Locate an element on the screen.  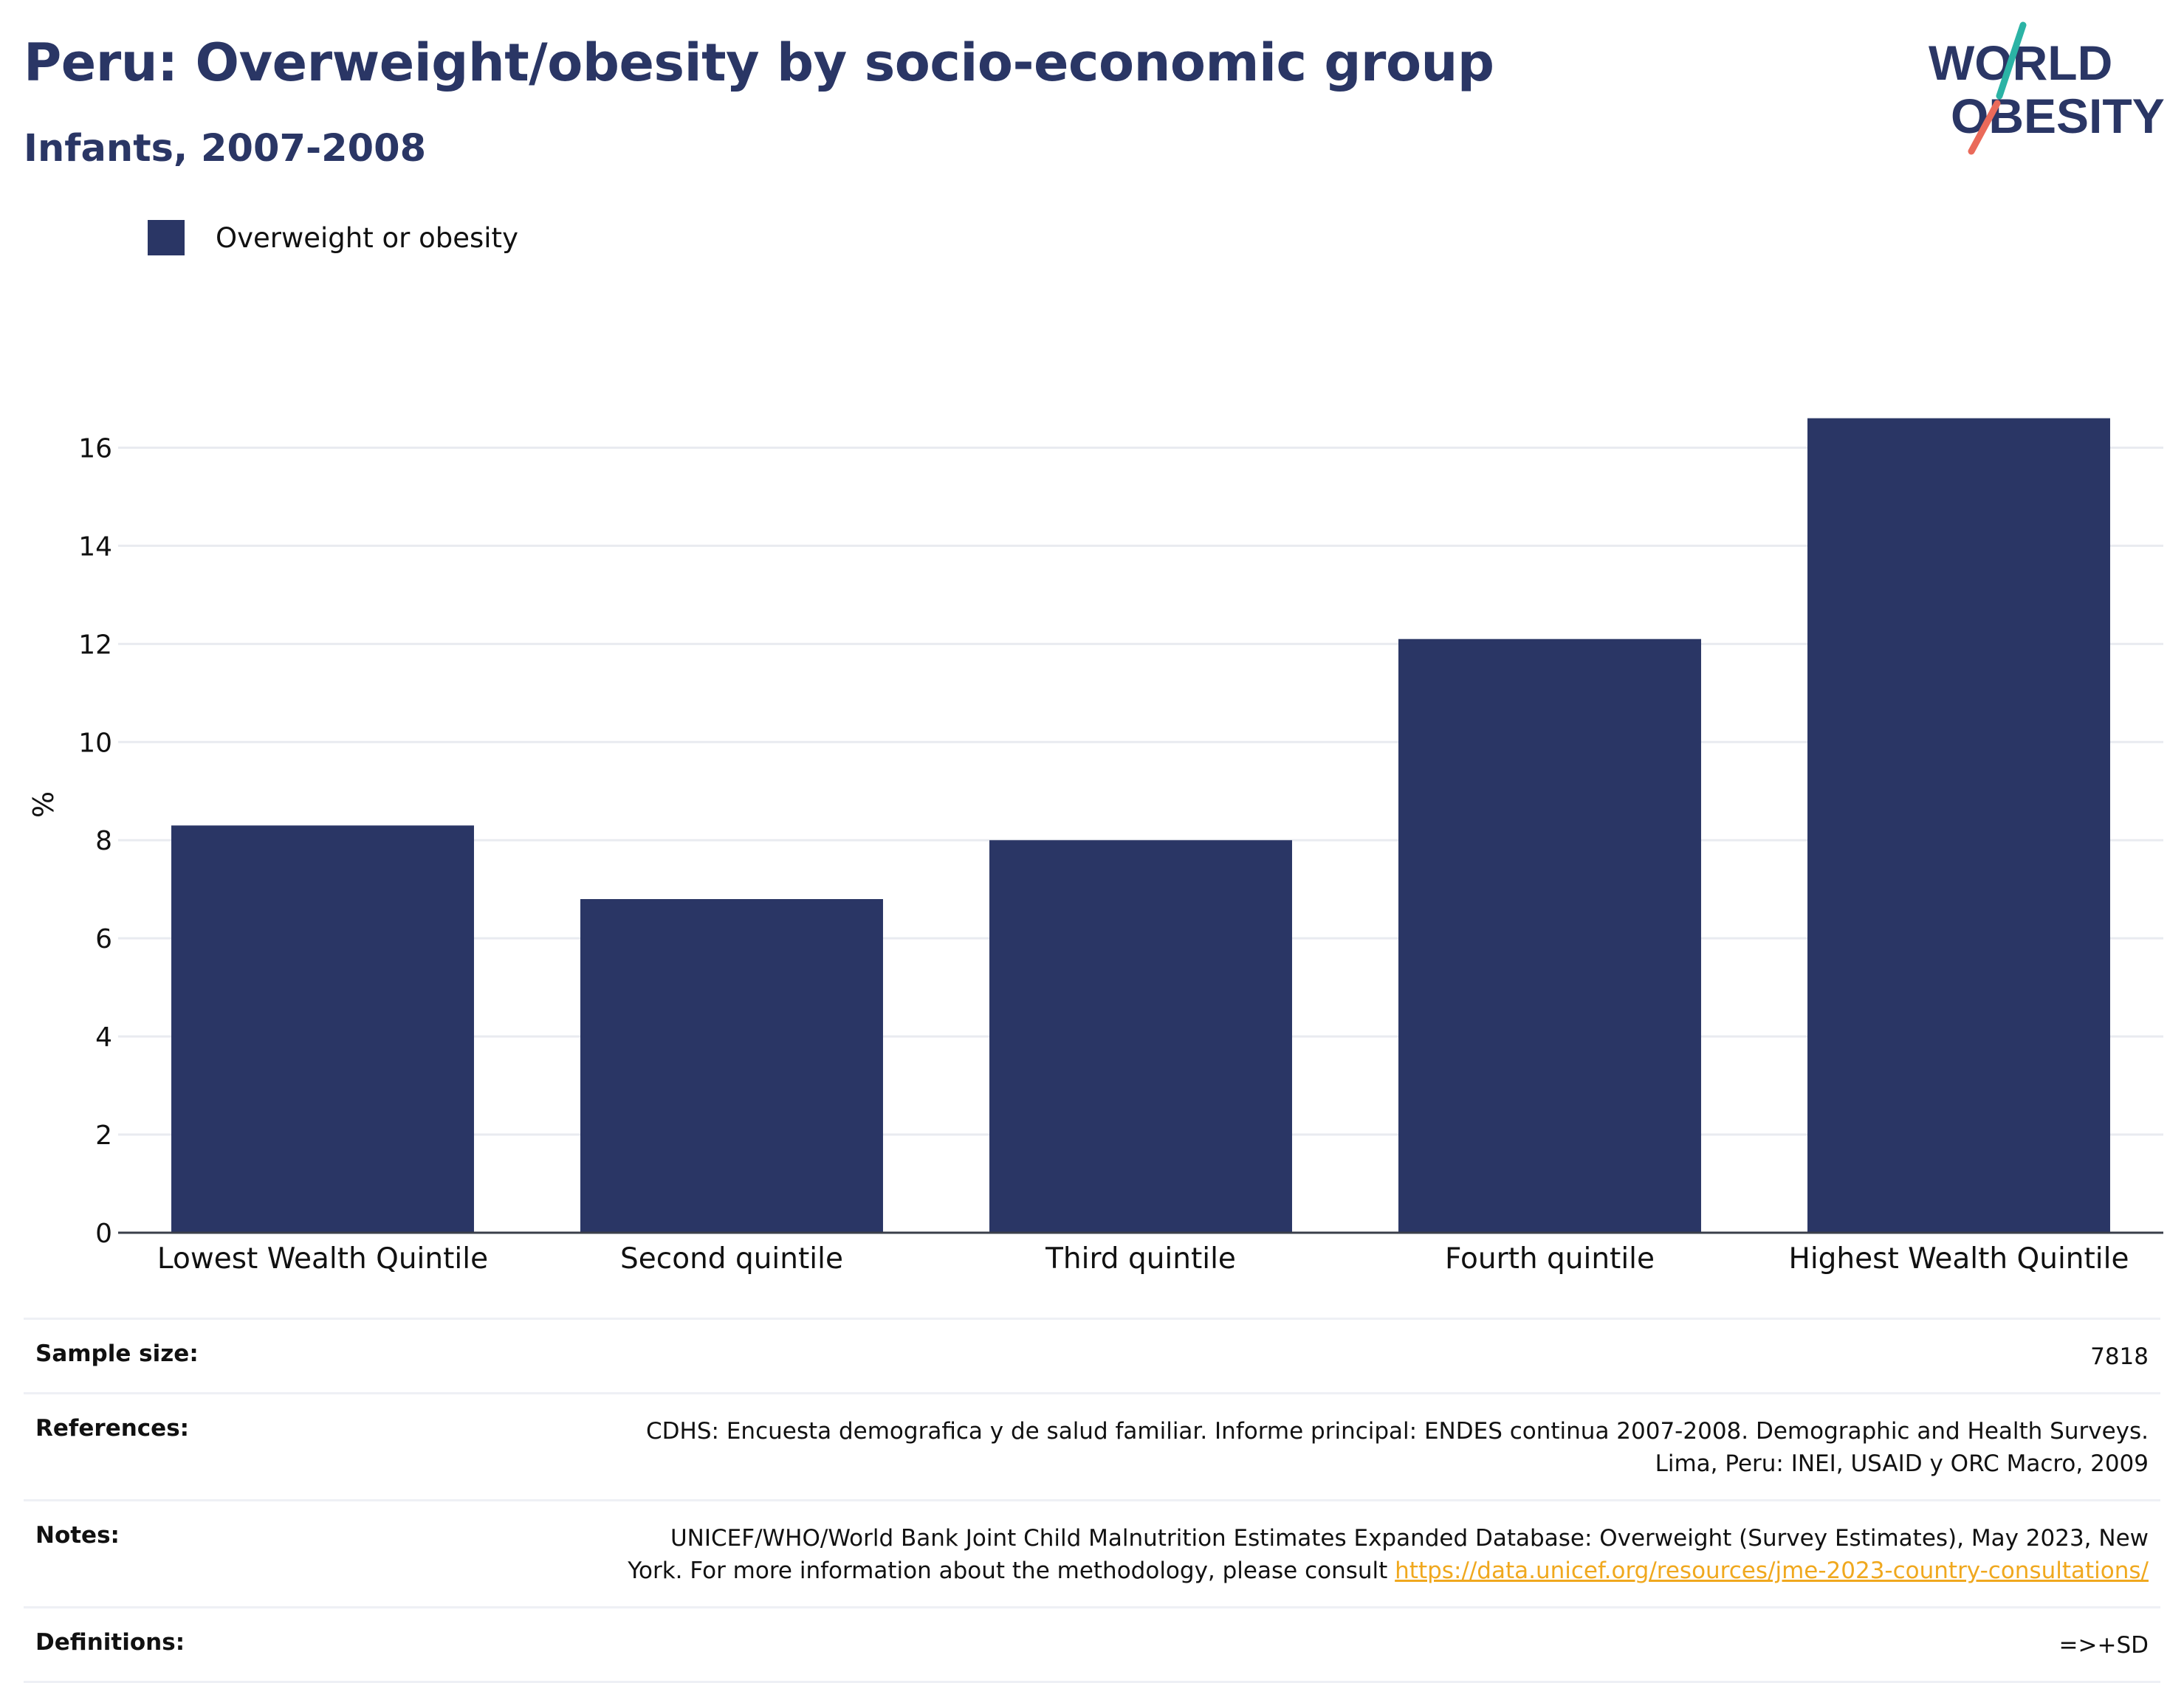
x-tick-label: Highest Wealth Quintile is located at coordinates (1959, 1259).